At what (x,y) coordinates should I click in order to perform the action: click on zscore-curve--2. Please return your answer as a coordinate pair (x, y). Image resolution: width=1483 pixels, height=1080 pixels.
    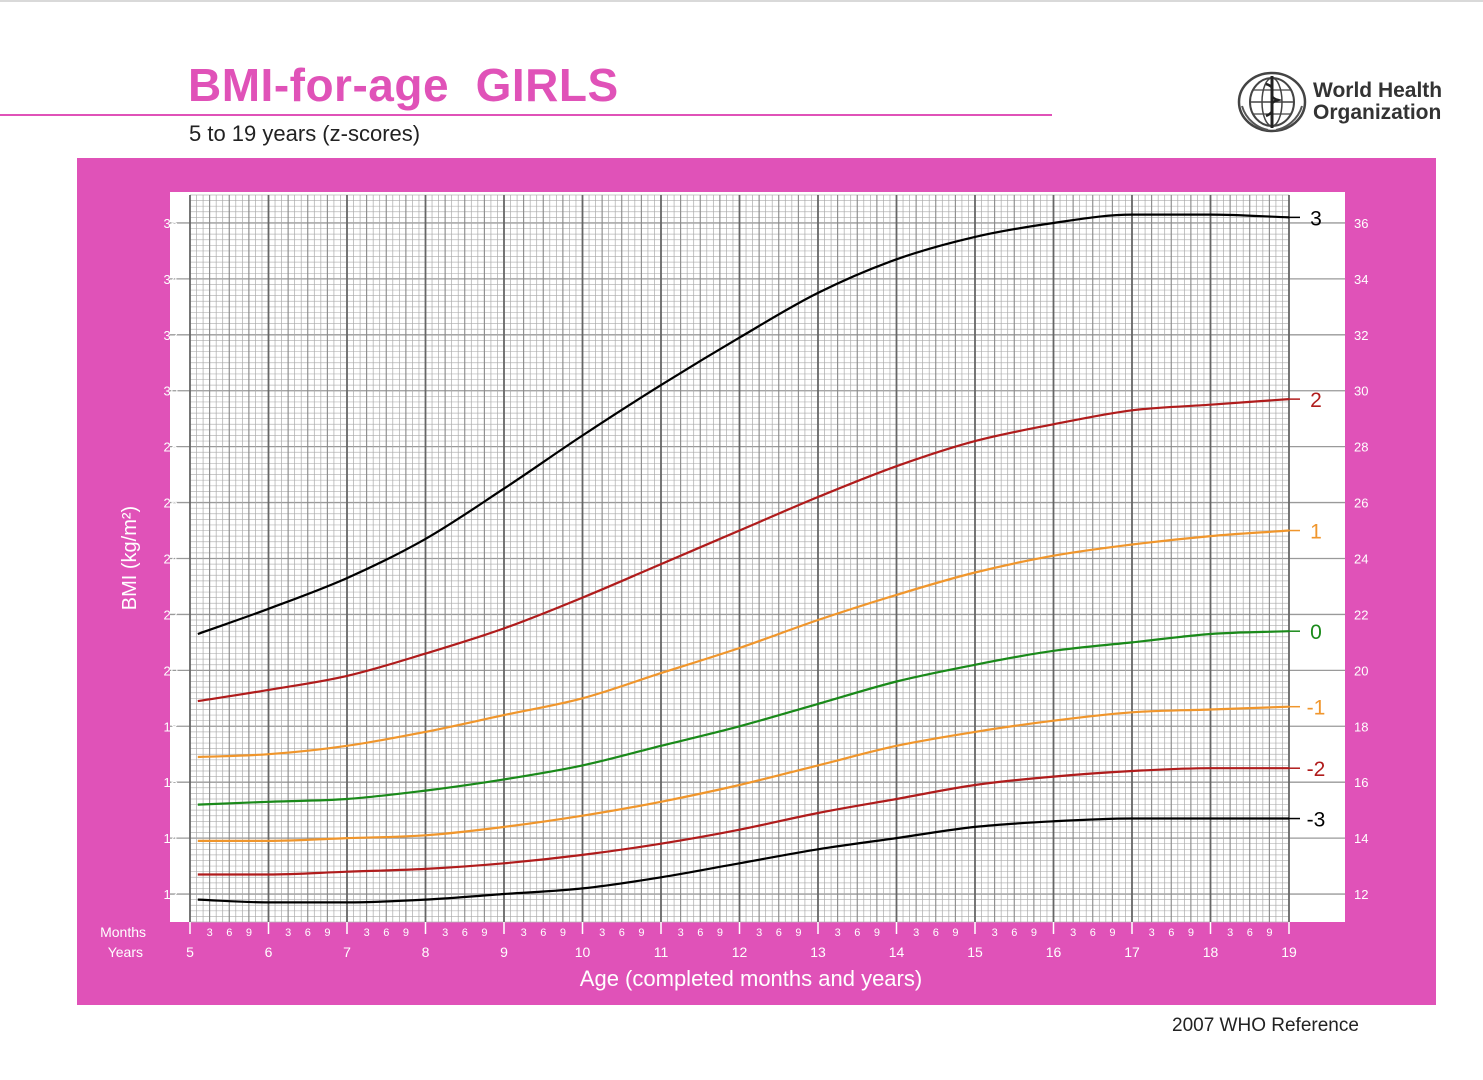
    Looking at the image, I should click on (743, 821).